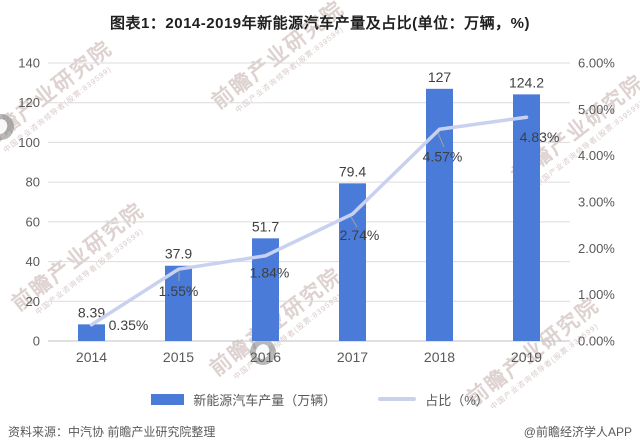 Image resolution: width=640 pixels, height=447 pixels. Describe the element at coordinates (178, 254) in the screenshot. I see `bar-value-label: 37.9` at that location.